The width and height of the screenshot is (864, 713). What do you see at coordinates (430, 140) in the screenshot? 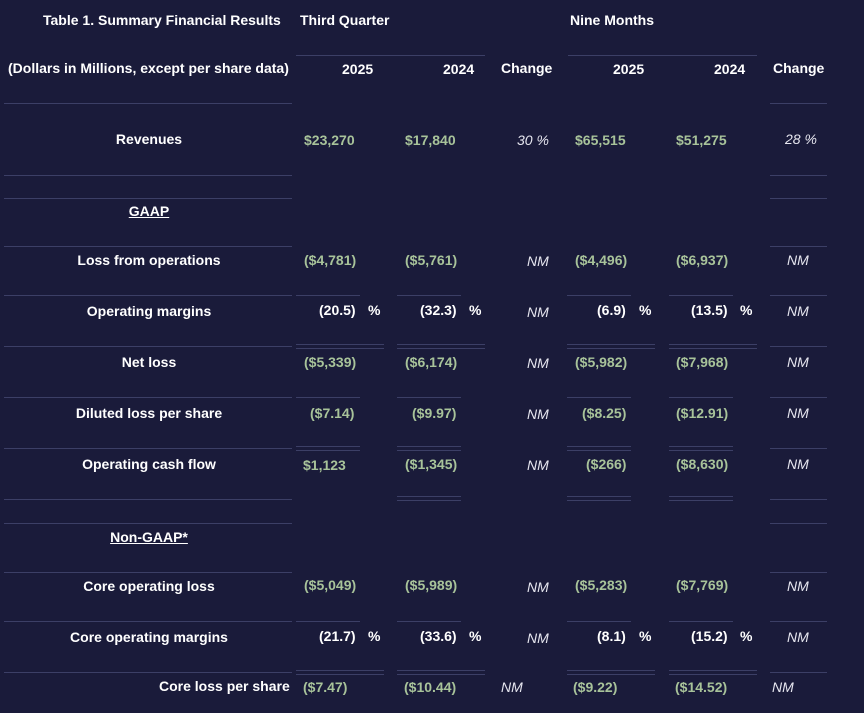
I see `cell-q-2024: $17,840` at bounding box center [430, 140].